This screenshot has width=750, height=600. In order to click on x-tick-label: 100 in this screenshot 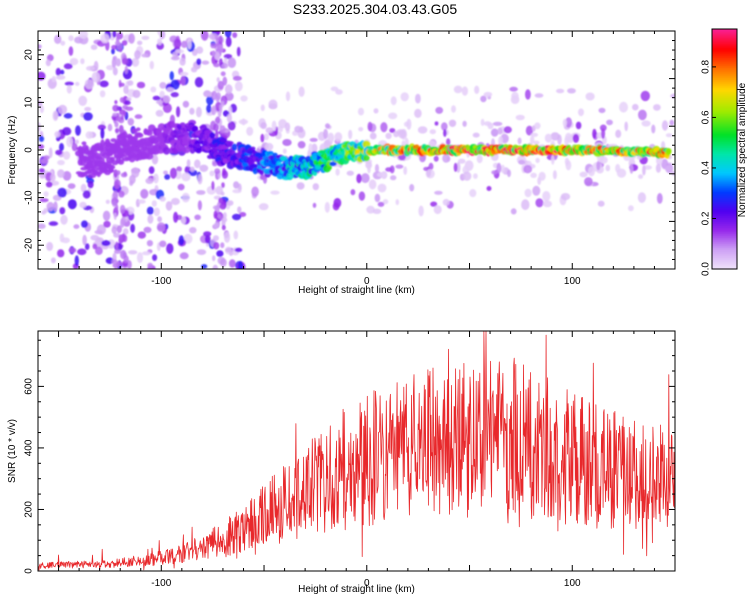, I will do `click(572, 281)`.